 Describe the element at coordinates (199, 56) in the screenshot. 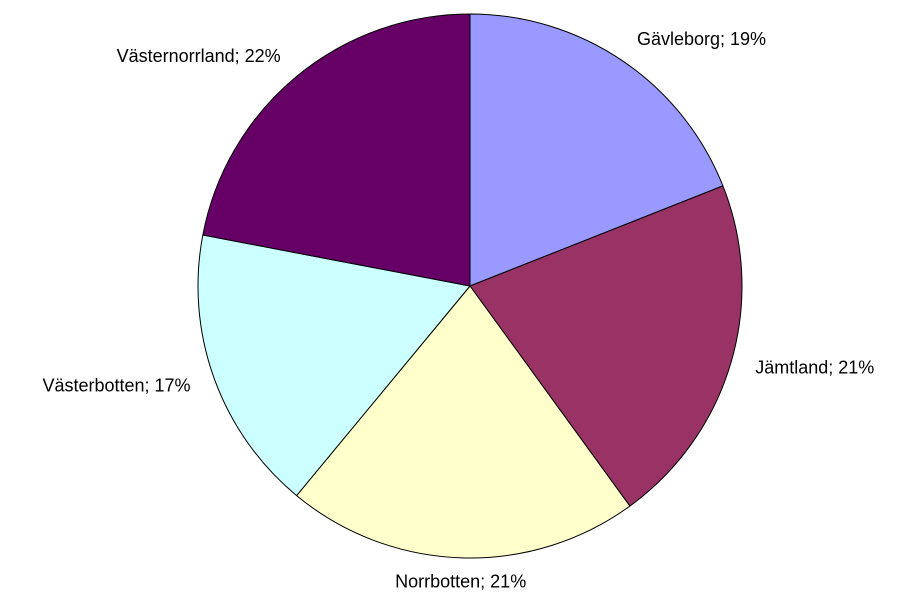

I see `data-label: Västernorrland; 22%` at that location.